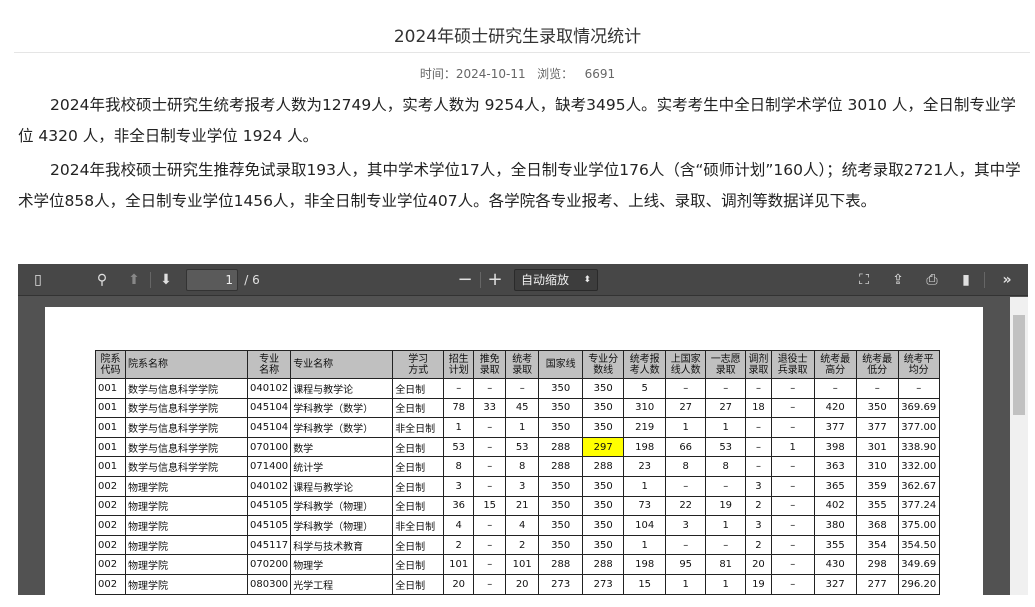 This screenshot has height=607, width=1035. I want to click on column-header: 国家线, so click(561, 364).